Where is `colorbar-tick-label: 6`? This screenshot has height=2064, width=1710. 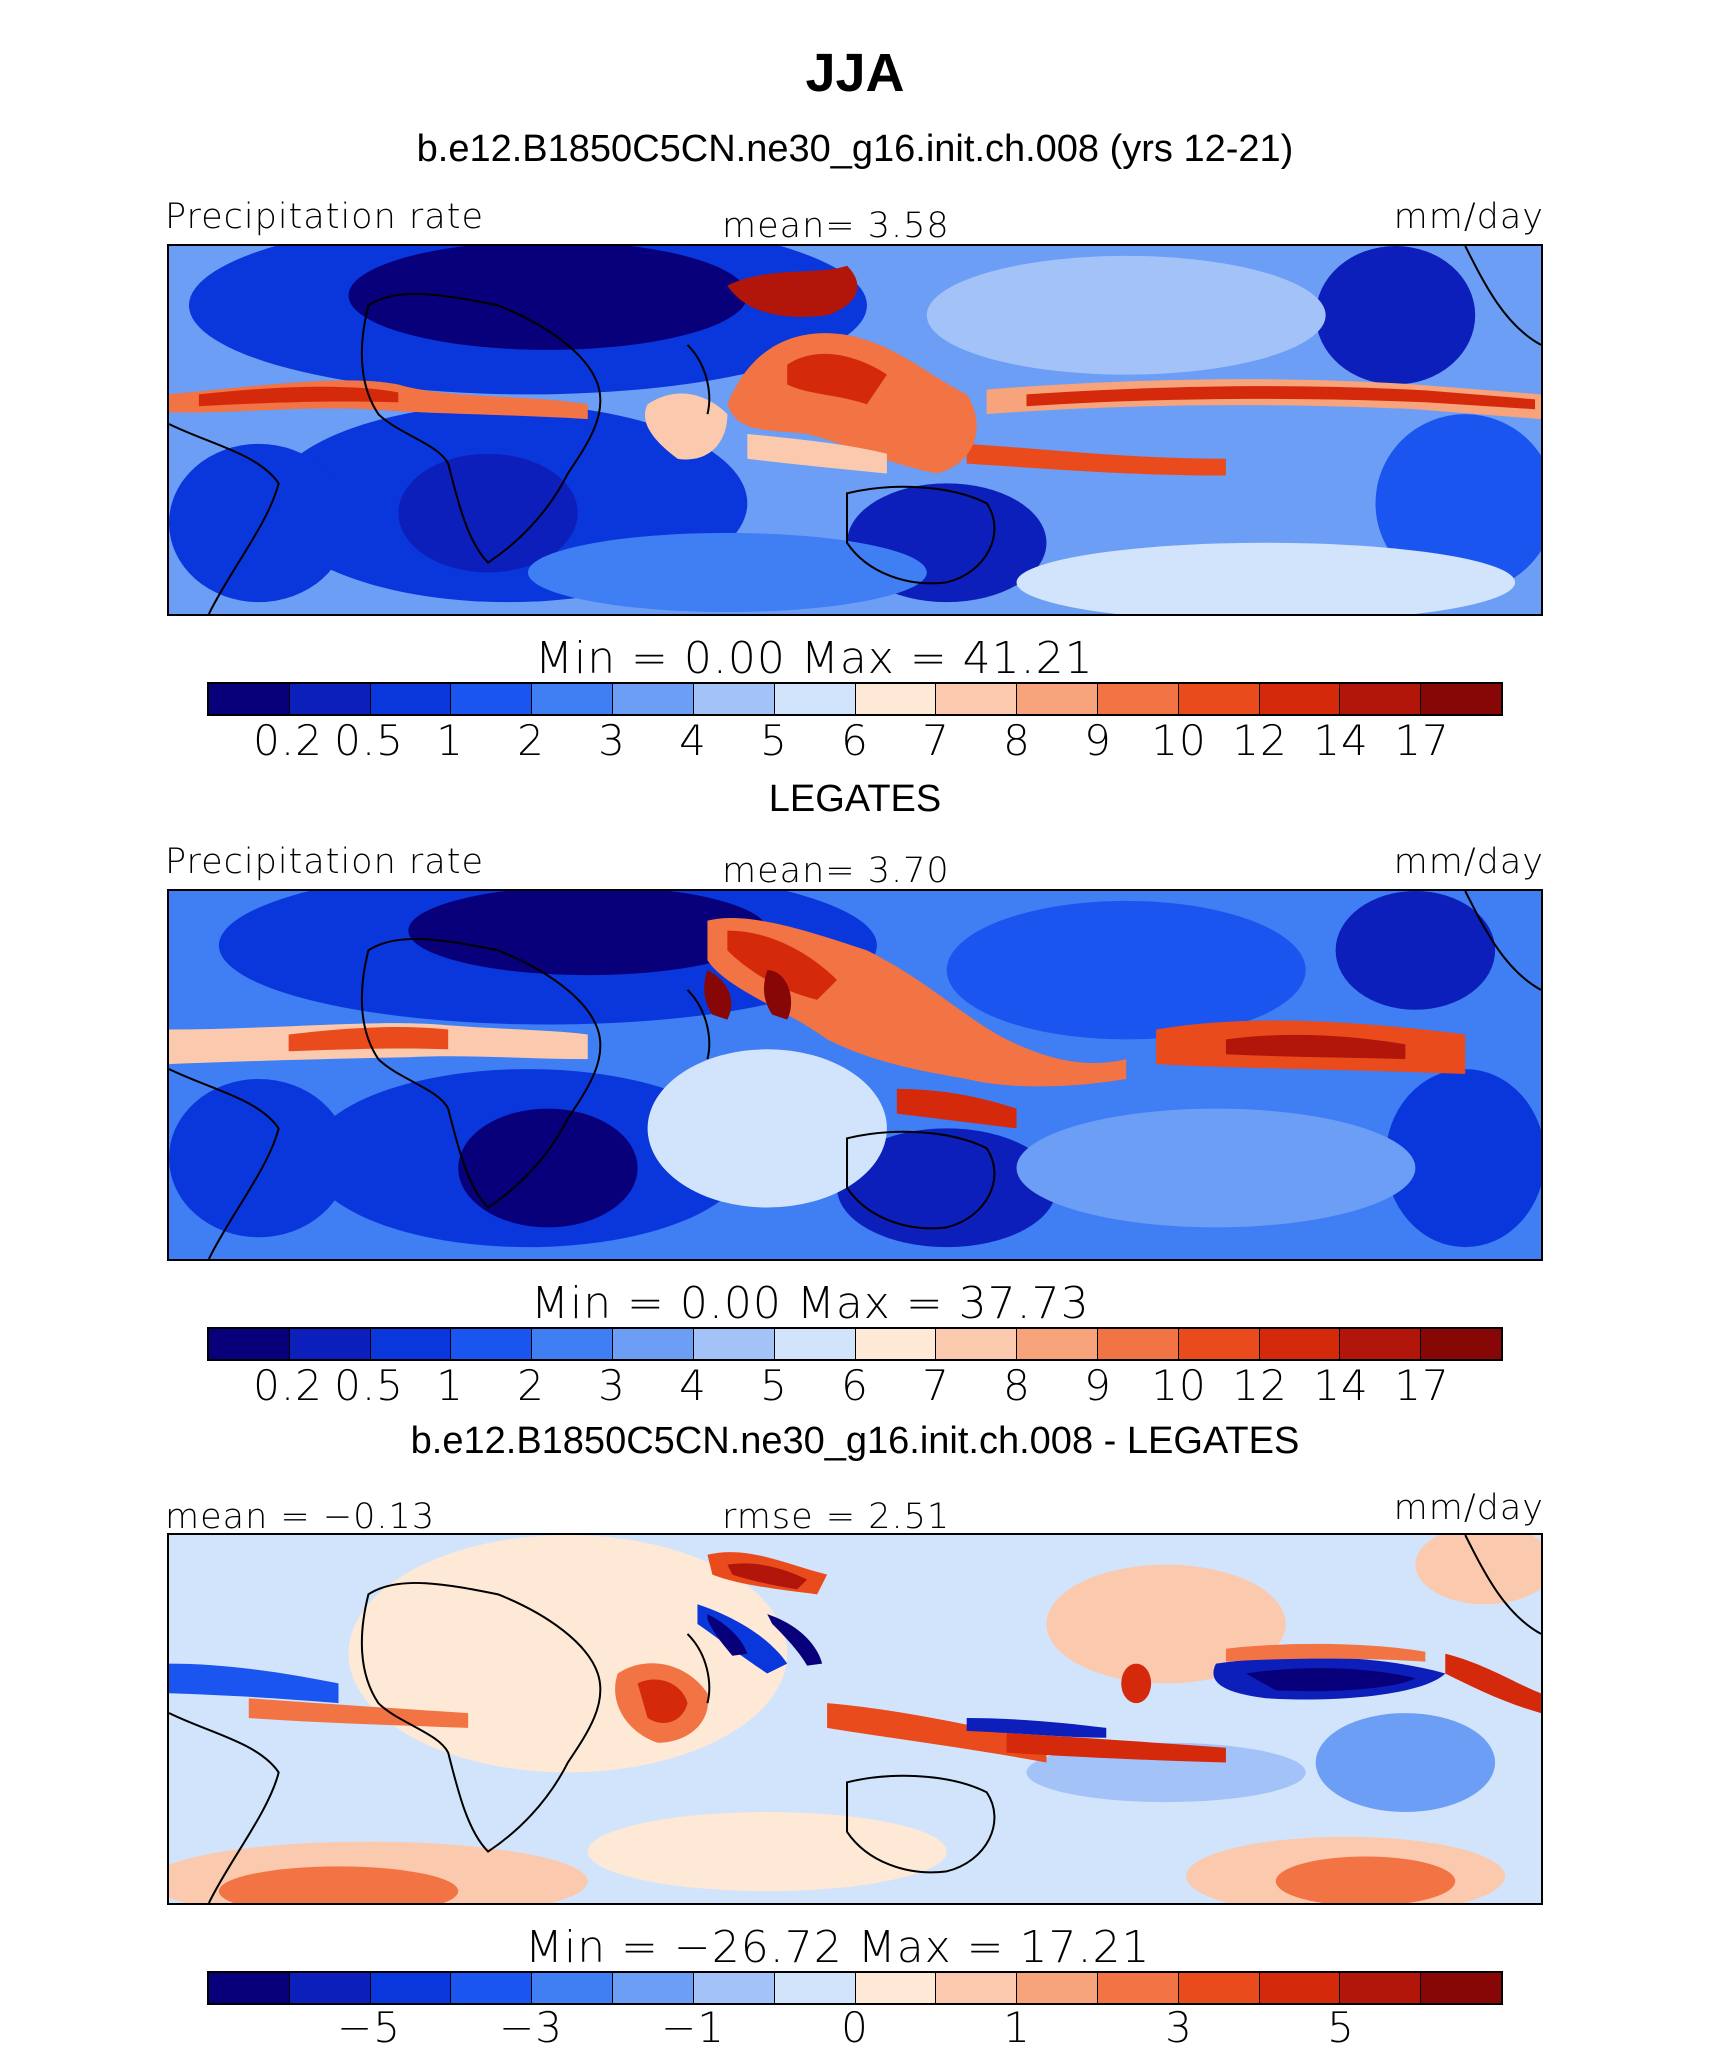
colorbar-tick-label: 6 is located at coordinates (855, 740).